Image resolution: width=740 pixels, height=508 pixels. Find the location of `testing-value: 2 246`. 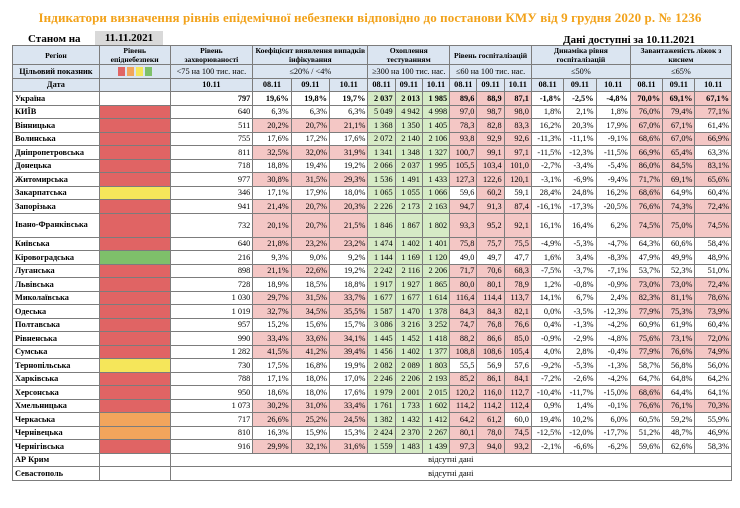

testing-value: 2 246 is located at coordinates (381, 378).